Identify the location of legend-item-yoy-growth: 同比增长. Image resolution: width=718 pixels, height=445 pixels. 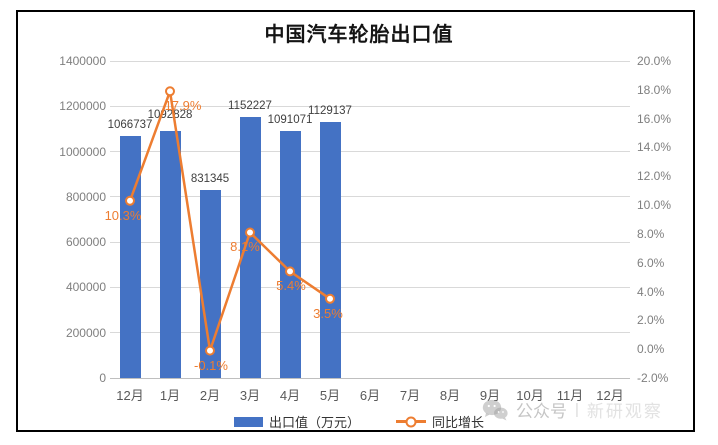
(440, 421).